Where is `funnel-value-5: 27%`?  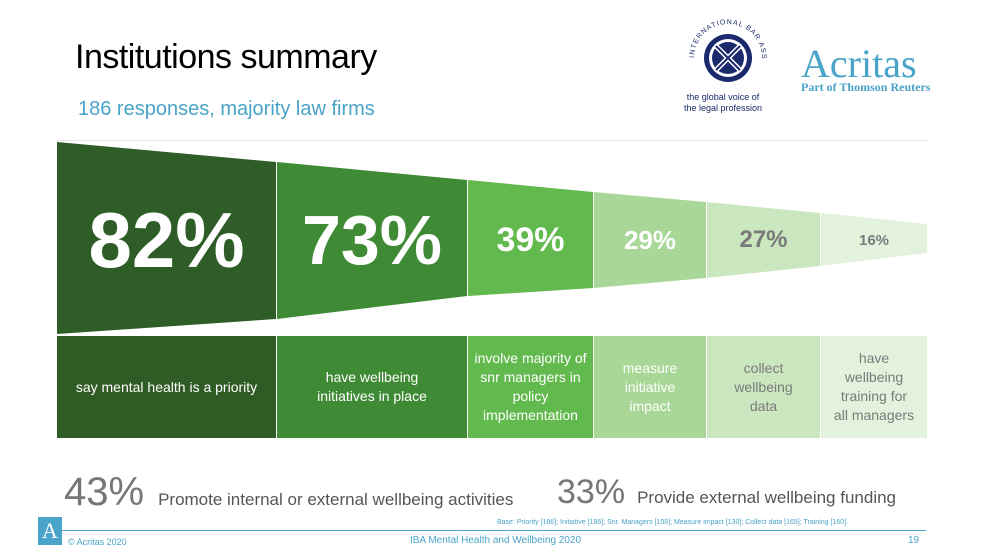 funnel-value-5: 27% is located at coordinates (763, 239).